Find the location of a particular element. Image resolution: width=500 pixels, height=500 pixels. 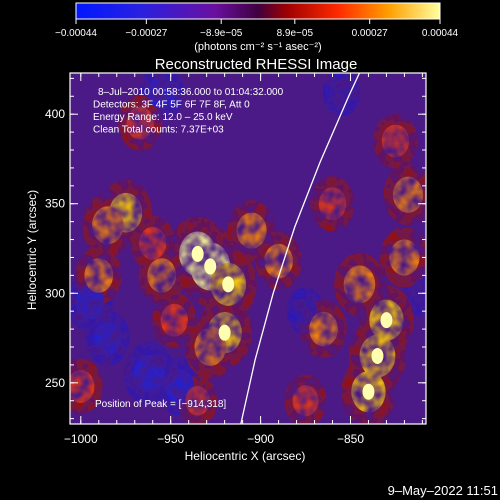

annotation-line: Energy Range: 12.0 – 25.0 keV is located at coordinates (163, 117).